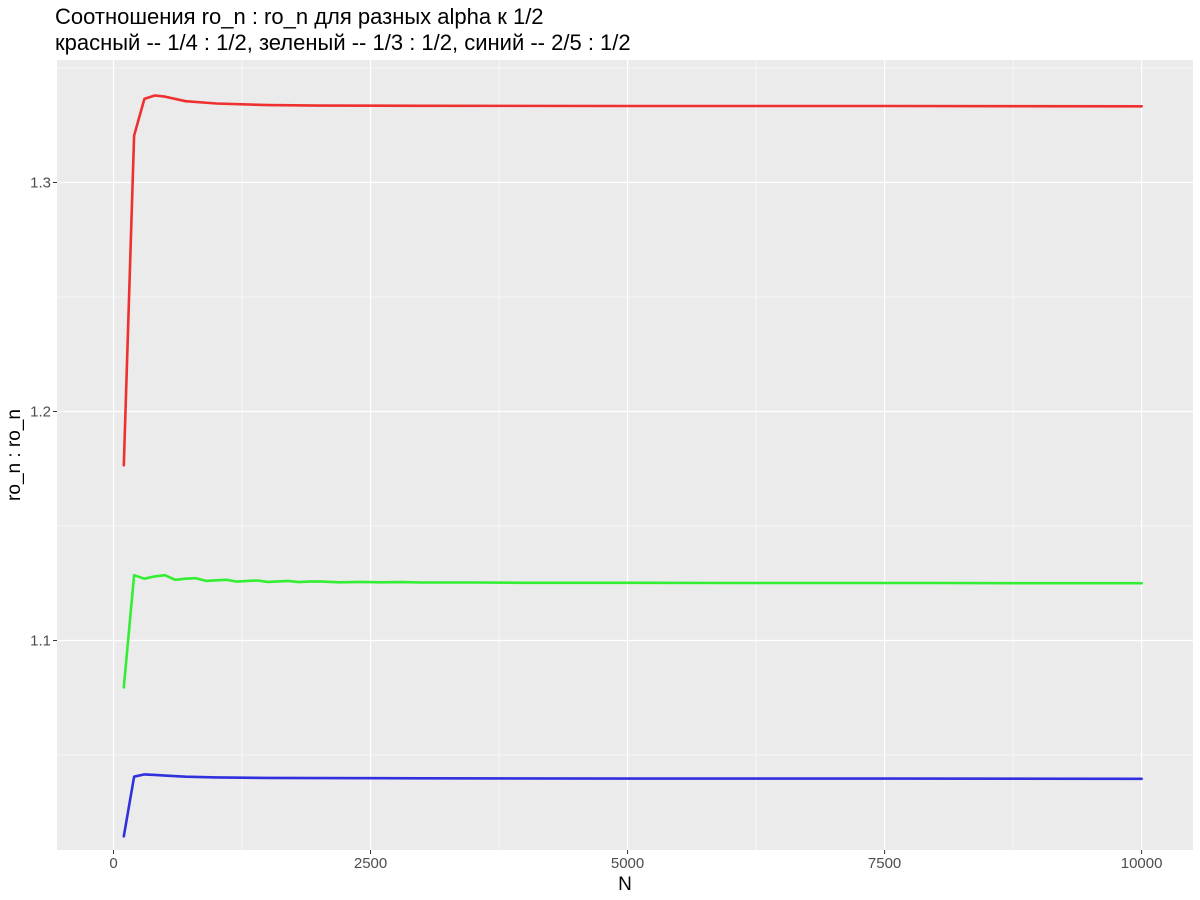  Describe the element at coordinates (370, 863) in the screenshot. I see `x-tick-label: 2500` at that location.